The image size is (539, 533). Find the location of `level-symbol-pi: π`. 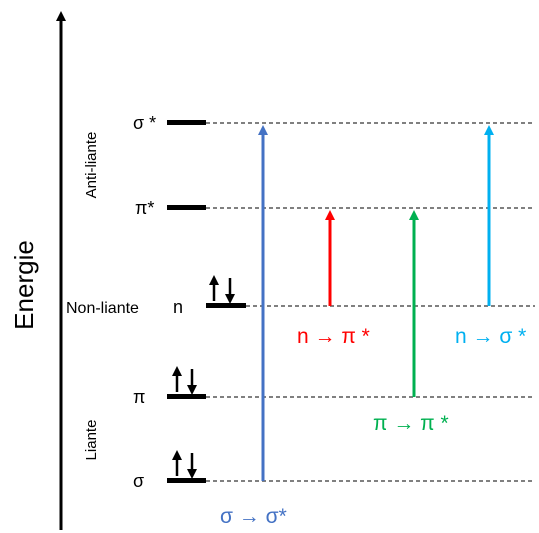

level-symbol-pi: π is located at coordinates (139, 397).